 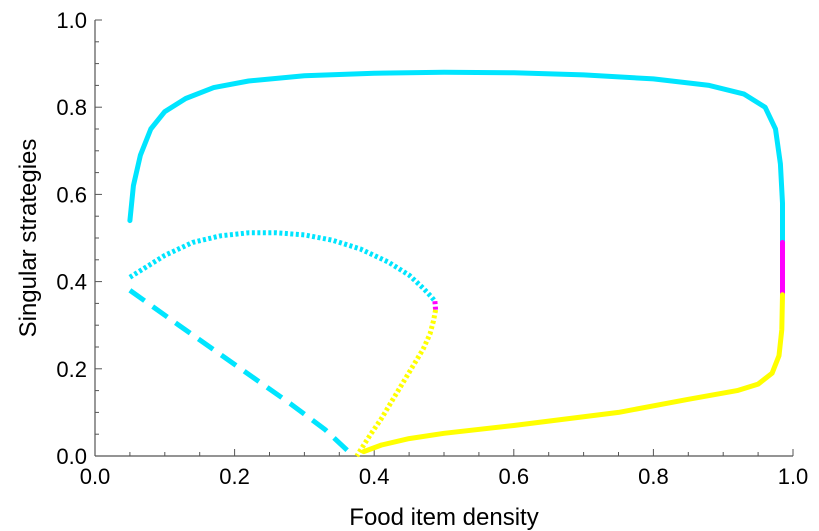 I want to click on series-dotted-yellow-line, so click(x=396, y=383).